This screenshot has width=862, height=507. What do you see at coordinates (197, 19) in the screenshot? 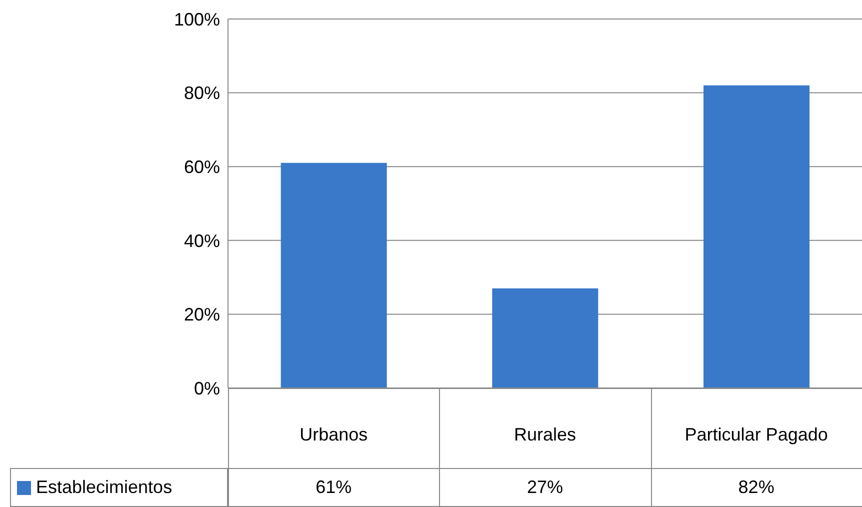
I see `y-tick-label: 100%` at bounding box center [197, 19].